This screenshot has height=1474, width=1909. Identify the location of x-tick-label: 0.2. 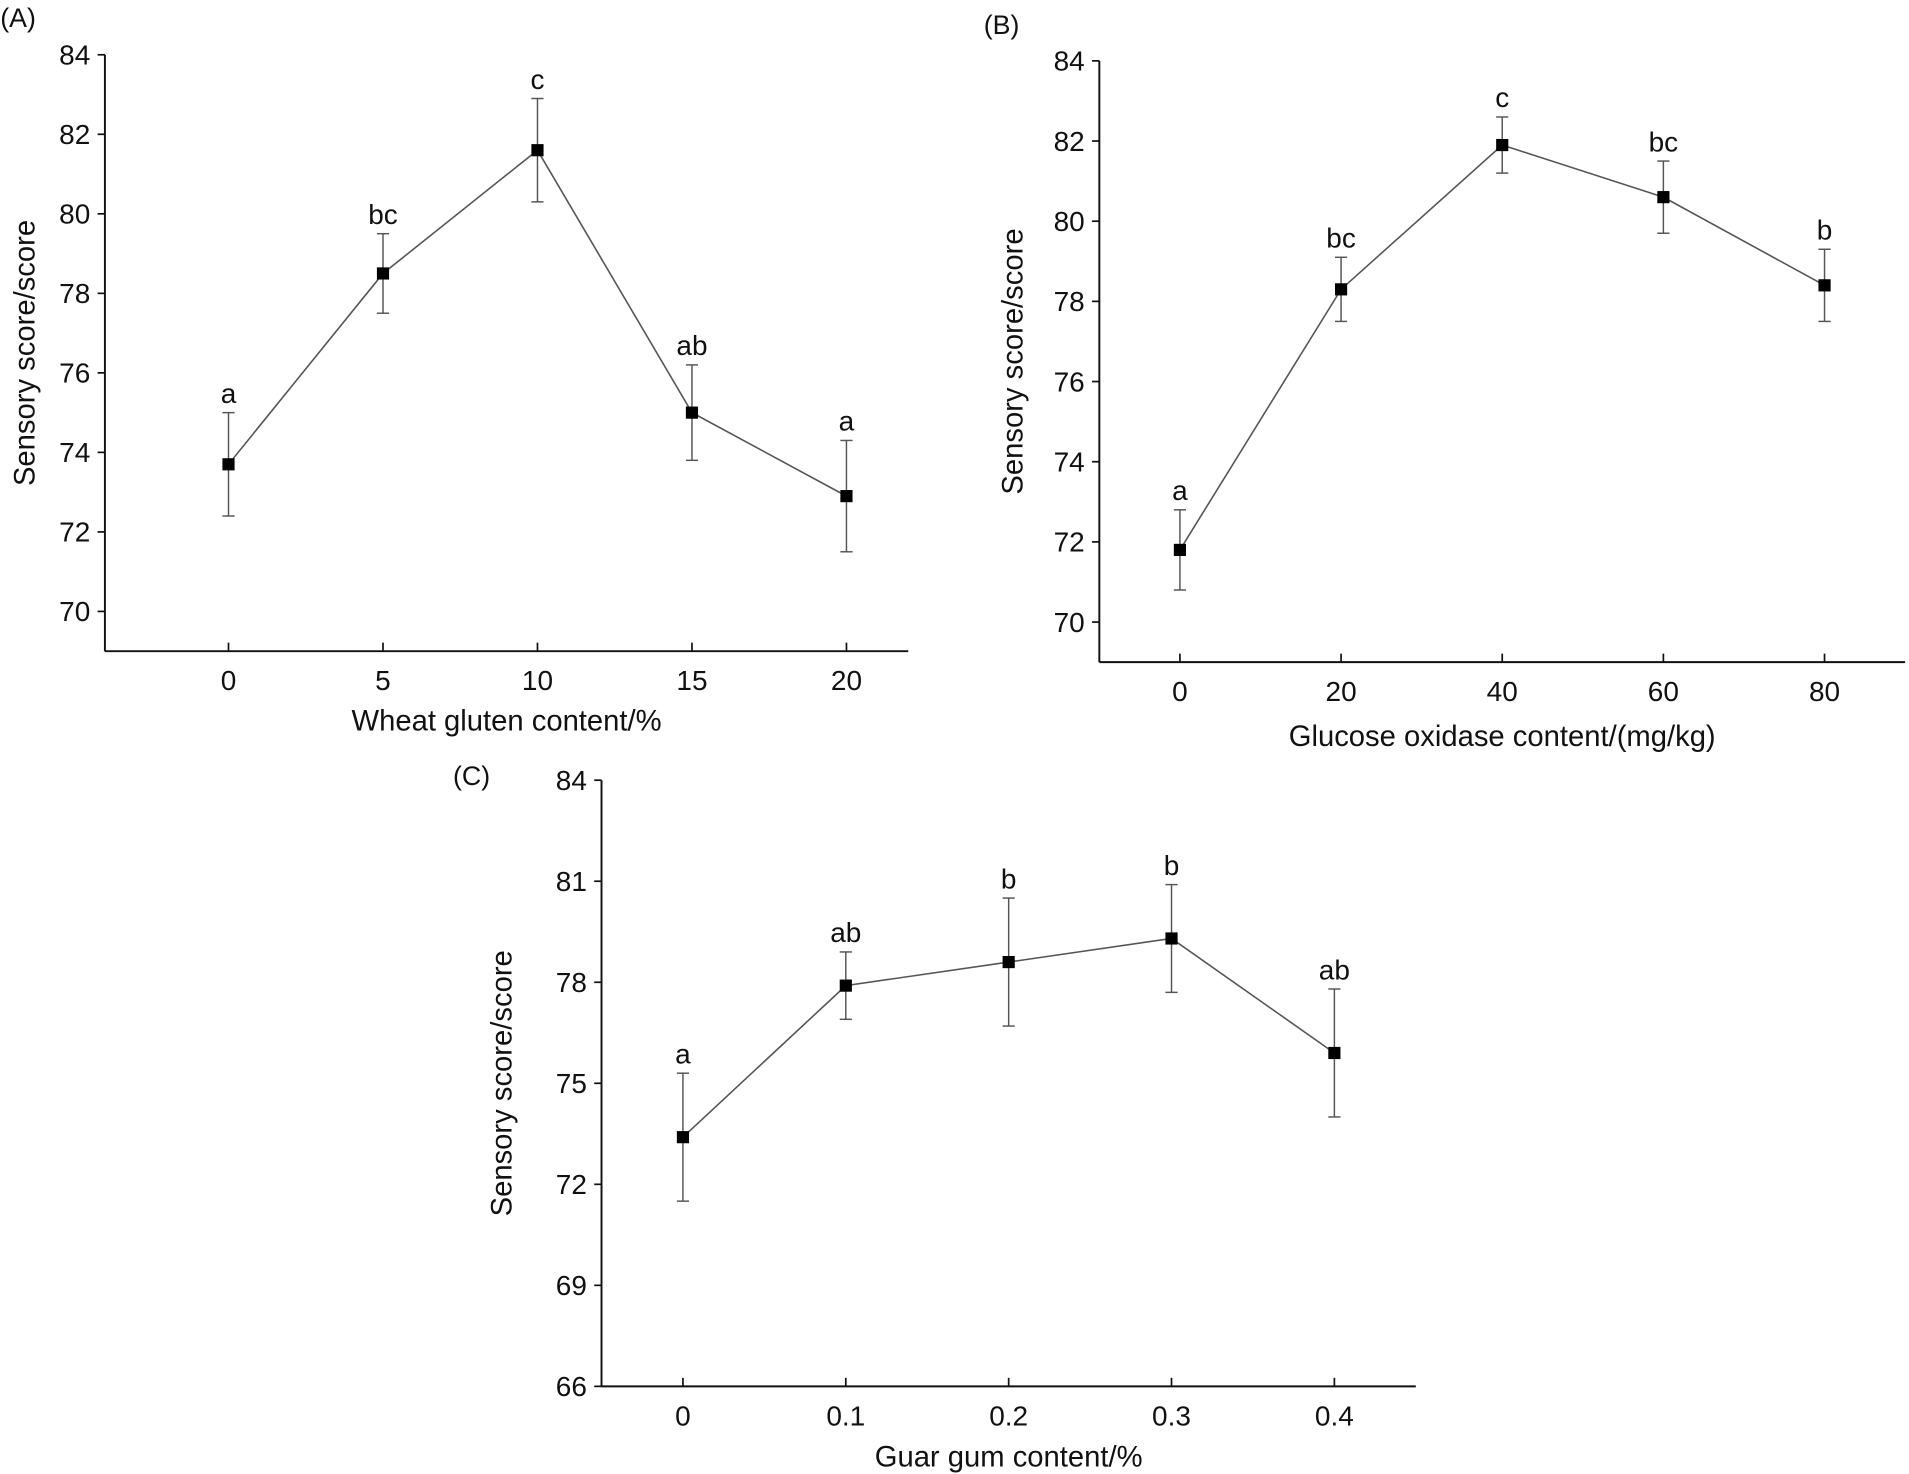
(1008, 1415).